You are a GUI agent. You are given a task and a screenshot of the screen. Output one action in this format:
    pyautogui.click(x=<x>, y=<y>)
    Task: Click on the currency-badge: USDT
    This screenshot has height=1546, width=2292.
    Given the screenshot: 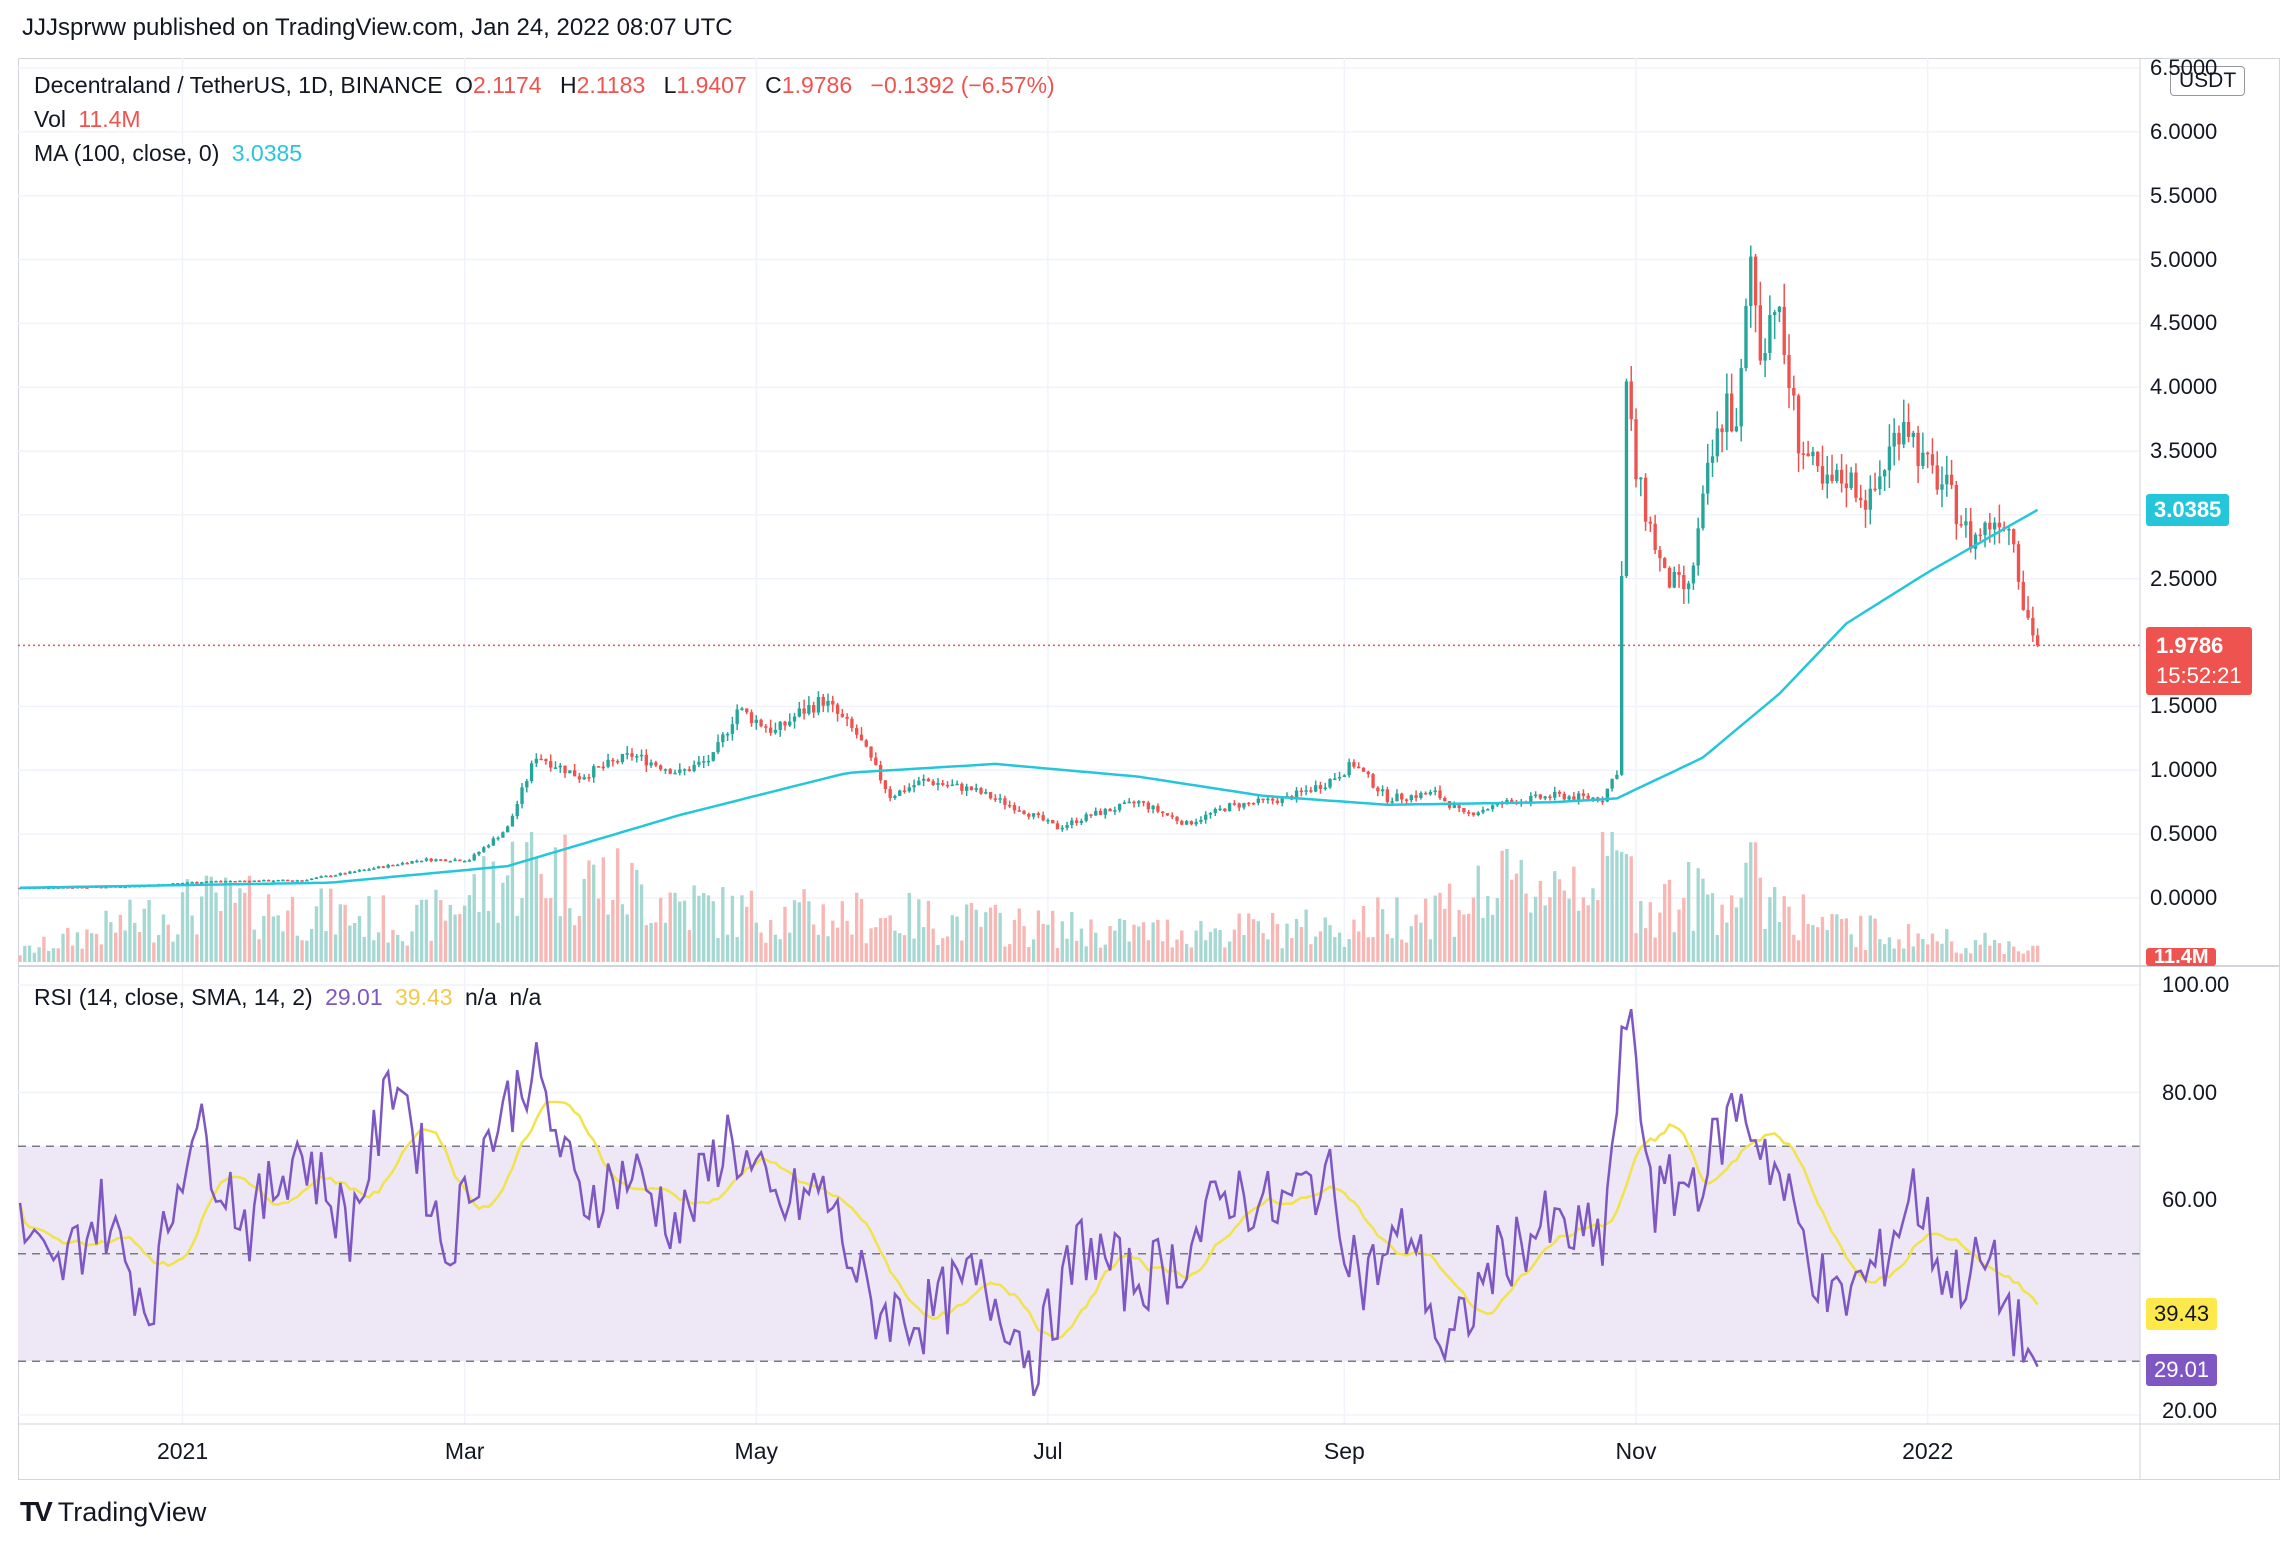 What is the action you would take?
    pyautogui.click(x=2208, y=81)
    